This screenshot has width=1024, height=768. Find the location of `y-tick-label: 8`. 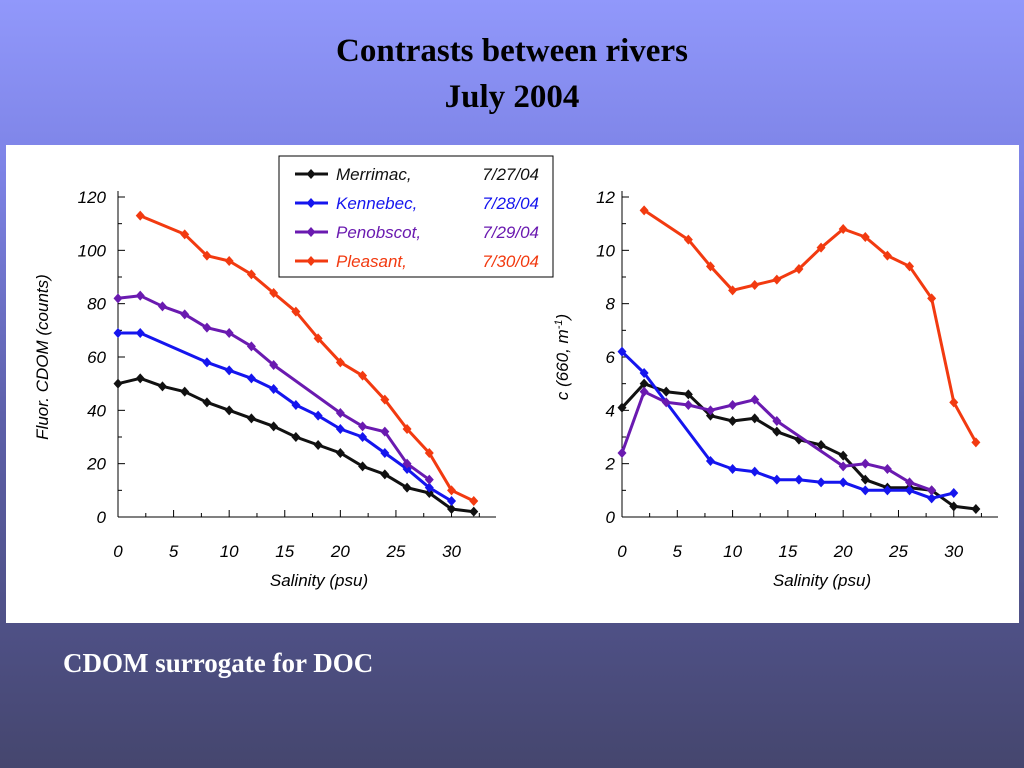

y-tick-label: 8 is located at coordinates (611, 304).